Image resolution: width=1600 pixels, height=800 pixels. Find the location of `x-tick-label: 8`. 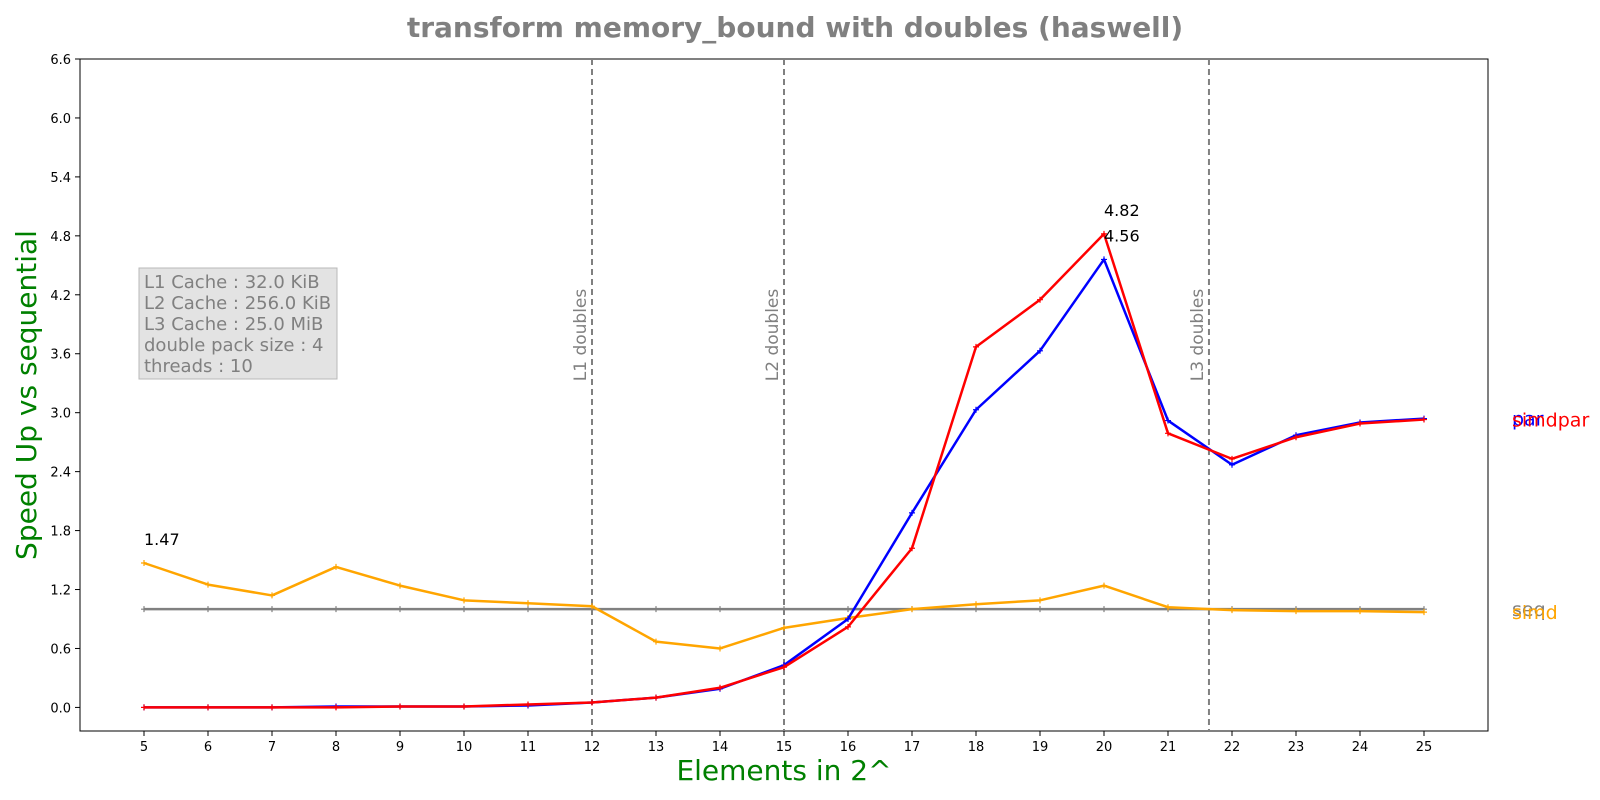

x-tick-label: 8 is located at coordinates (336, 747).